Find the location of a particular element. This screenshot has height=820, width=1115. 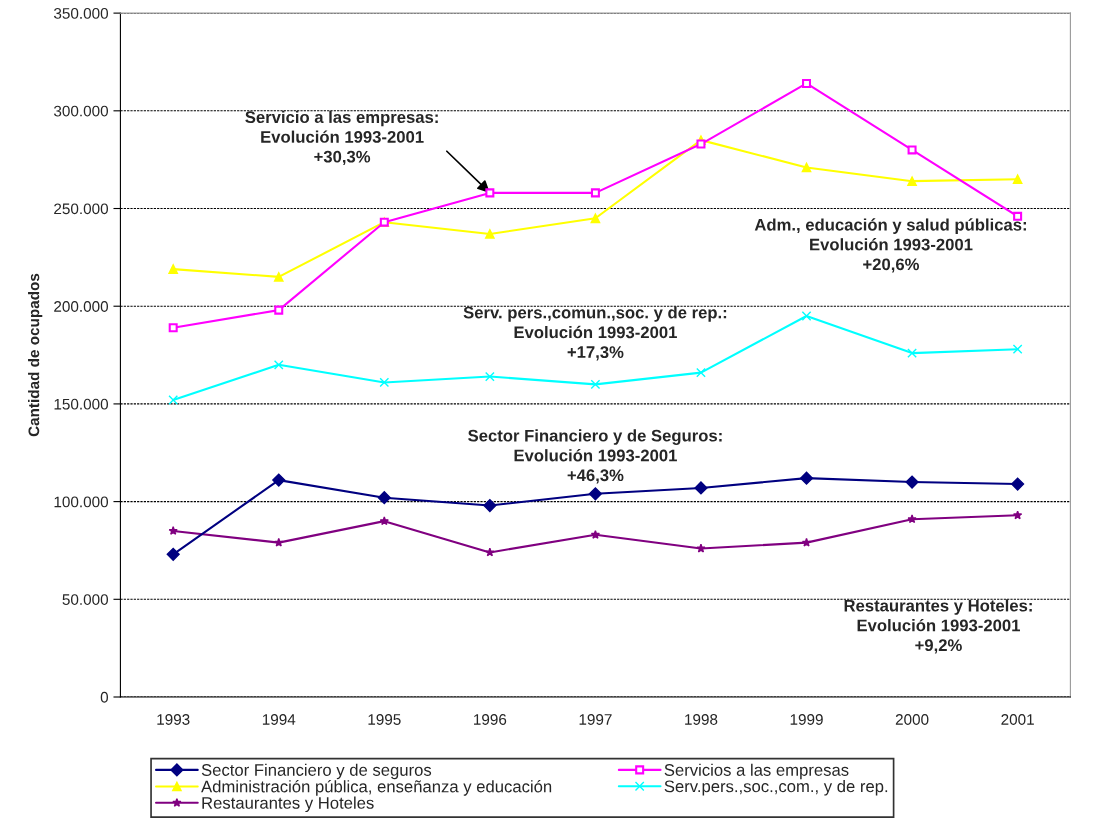

x-tick-label: 1993 is located at coordinates (173, 719).